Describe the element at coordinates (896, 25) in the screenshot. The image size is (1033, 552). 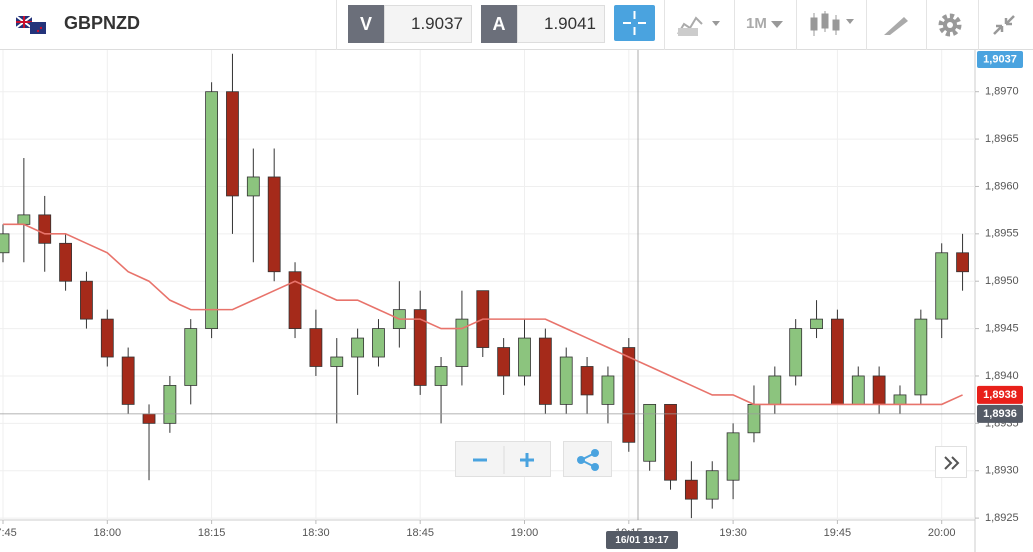
I see `draw-button` at that location.